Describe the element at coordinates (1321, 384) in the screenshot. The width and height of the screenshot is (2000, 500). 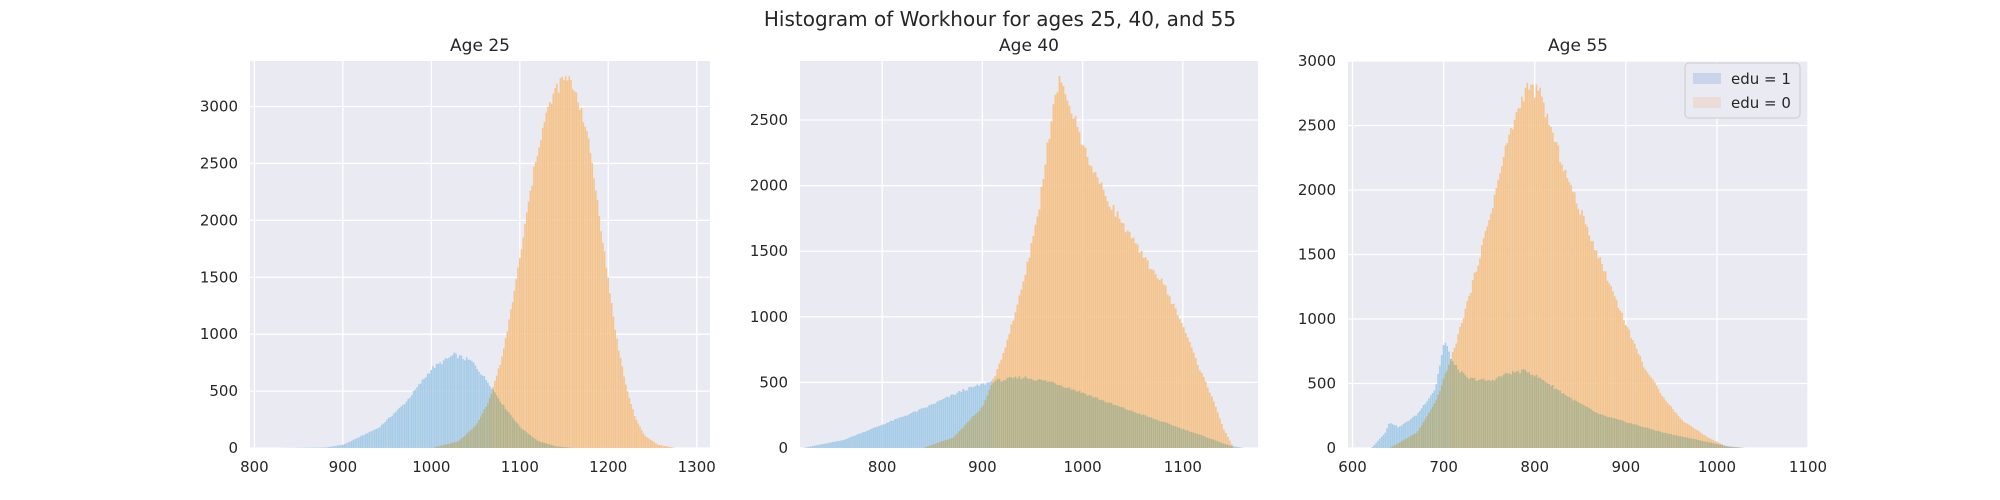
I see `y-tick-label: 500` at that location.